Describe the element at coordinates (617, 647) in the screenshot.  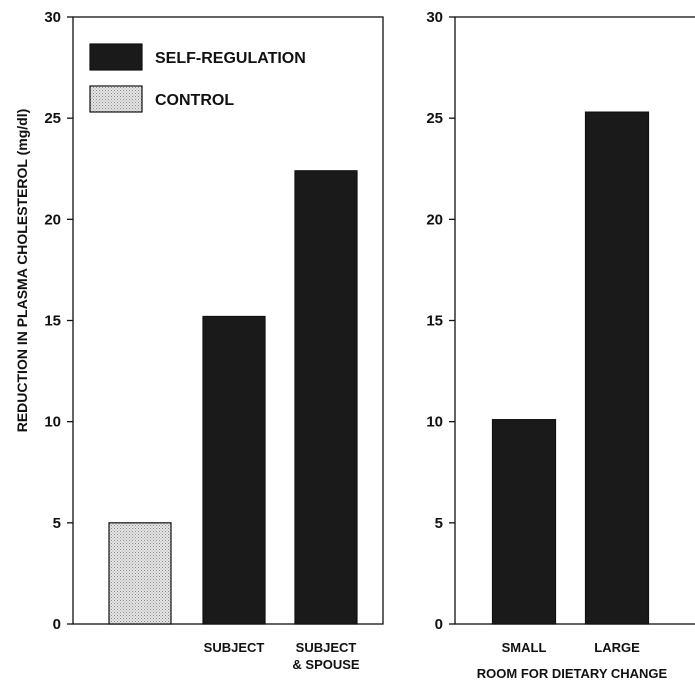
I see `category-label: LARGE` at that location.